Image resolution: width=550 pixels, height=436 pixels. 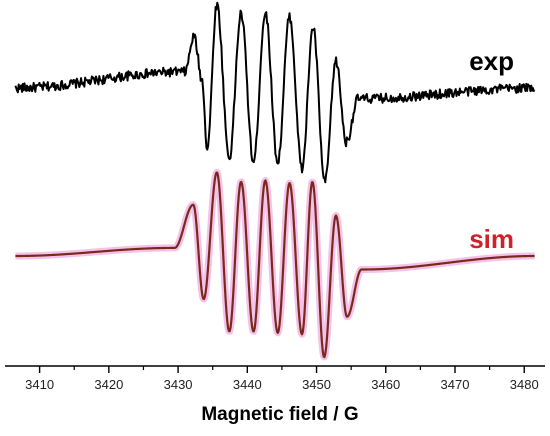 I want to click on x-tick-label-3420: 3420, so click(x=108, y=384).